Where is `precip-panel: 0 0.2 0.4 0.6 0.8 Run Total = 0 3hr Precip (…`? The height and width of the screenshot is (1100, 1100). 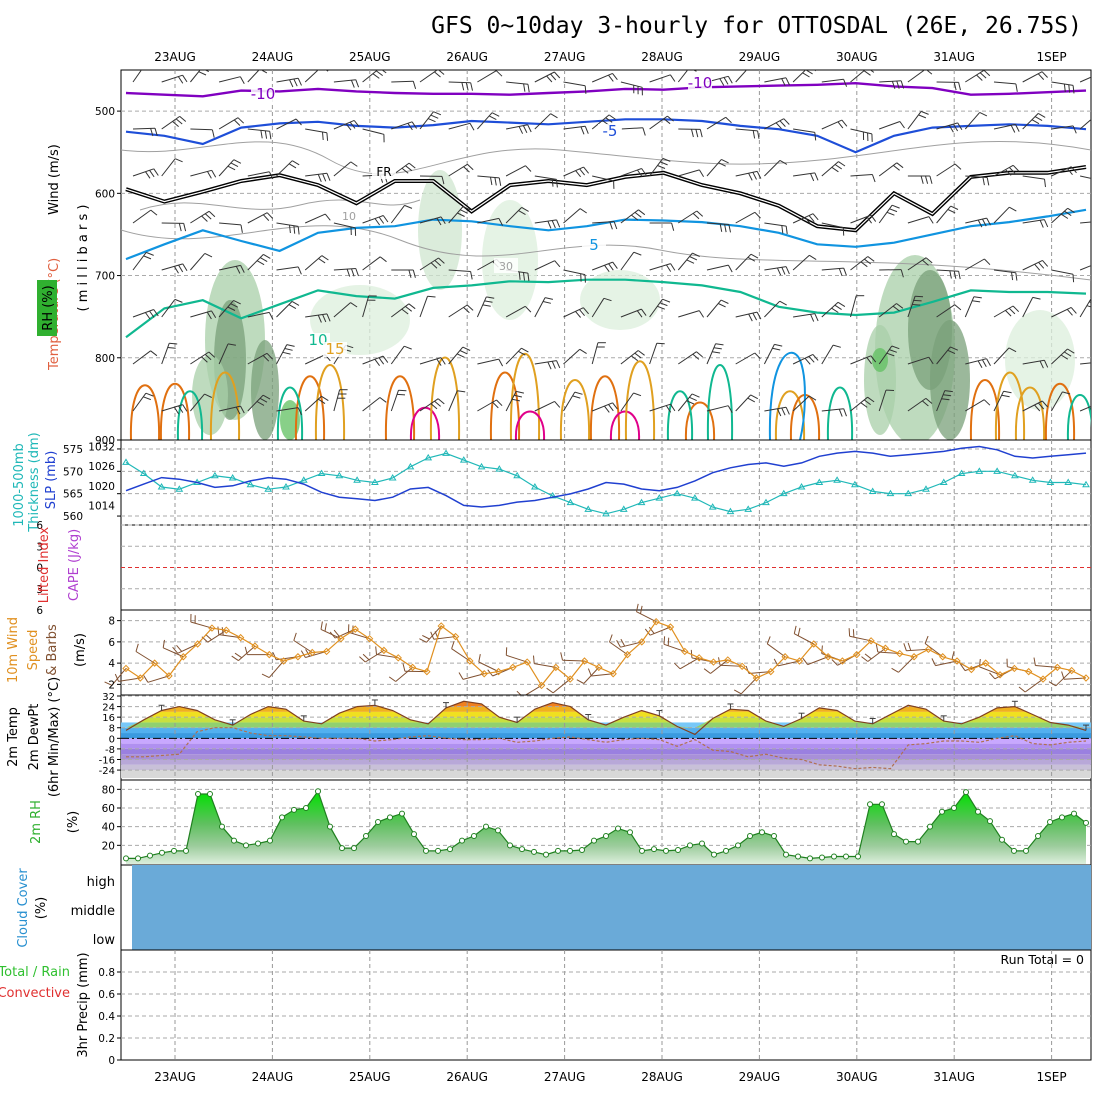
precip-panel: 0 0.2 0.4 0.6 0.8 Run Total = 0 3hr Precip (… is located at coordinates (546, 1008).